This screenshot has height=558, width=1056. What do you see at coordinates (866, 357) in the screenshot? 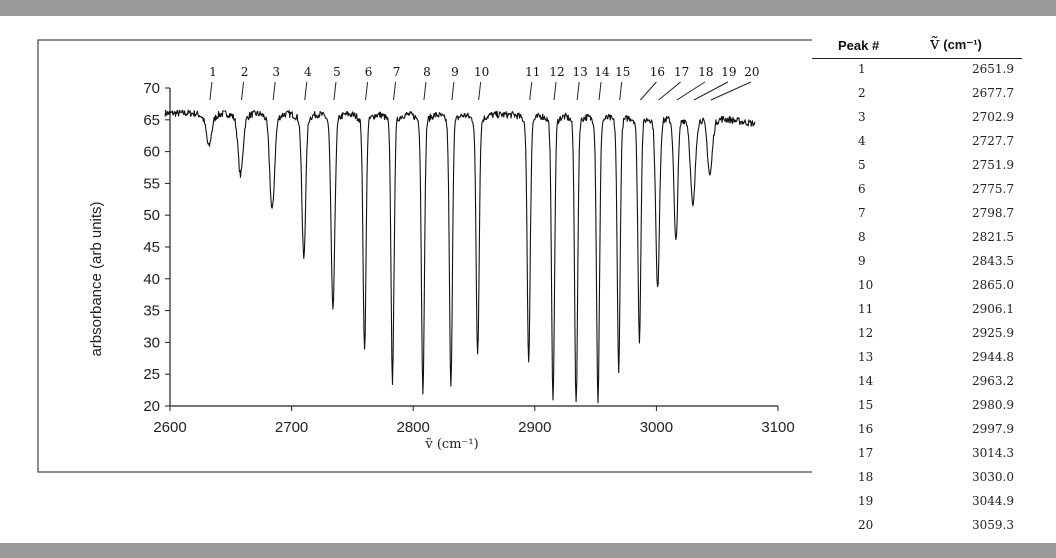
I see `peak-number-cell: 13` at bounding box center [866, 357].